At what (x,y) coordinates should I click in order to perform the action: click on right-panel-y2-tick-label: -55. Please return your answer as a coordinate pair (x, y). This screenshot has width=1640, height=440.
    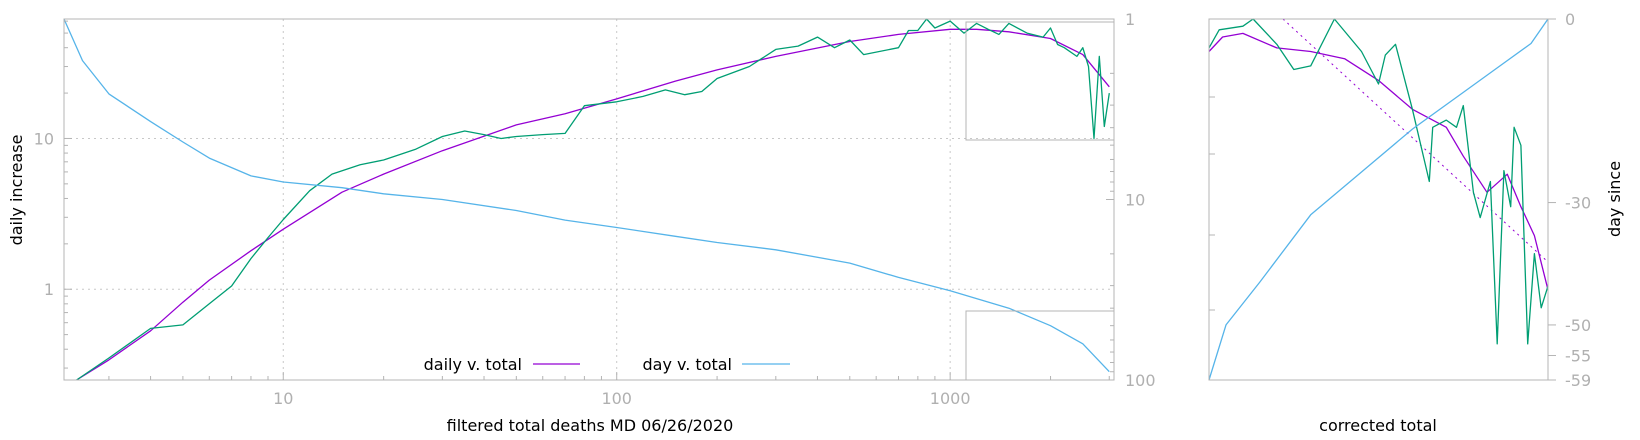
    Looking at the image, I should click on (1578, 356).